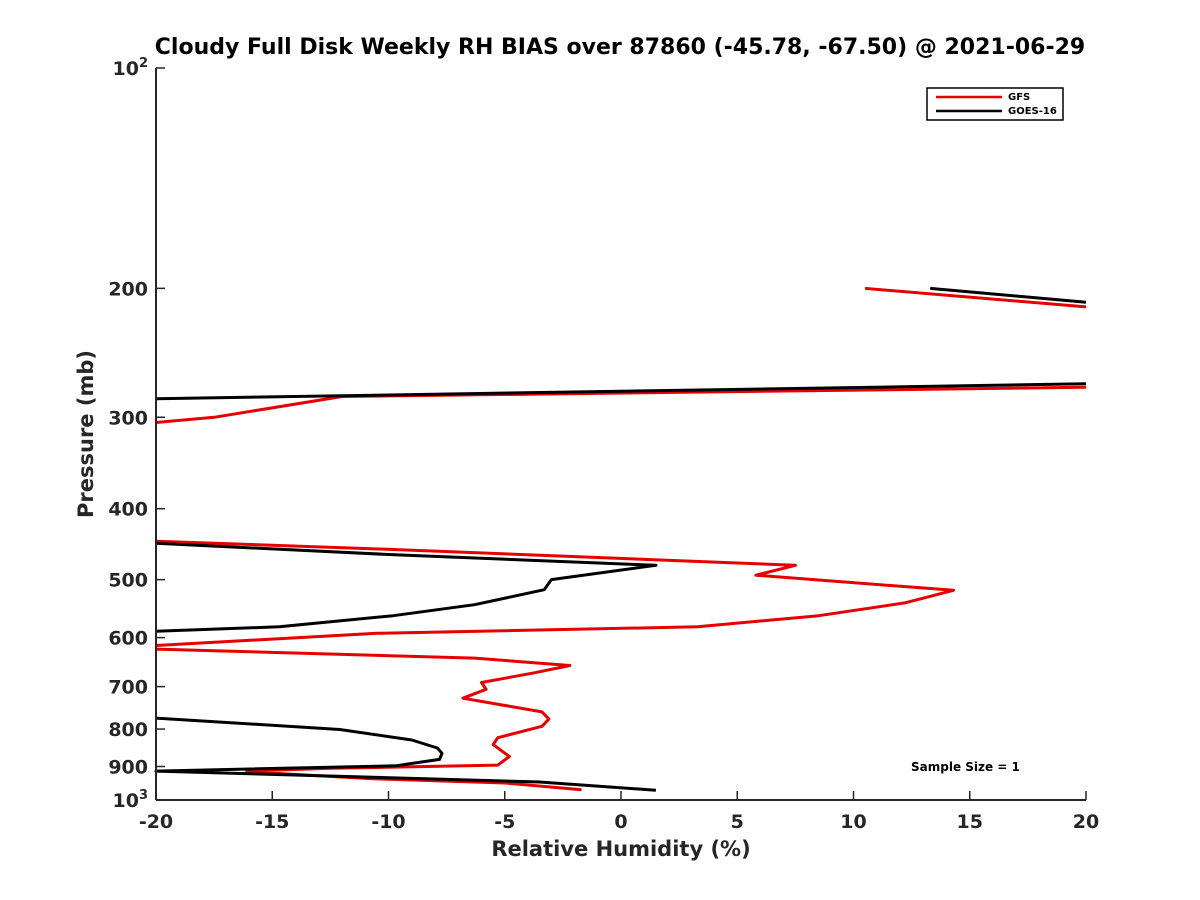  Describe the element at coordinates (128, 730) in the screenshot. I see `y-tick-label: 800` at that location.